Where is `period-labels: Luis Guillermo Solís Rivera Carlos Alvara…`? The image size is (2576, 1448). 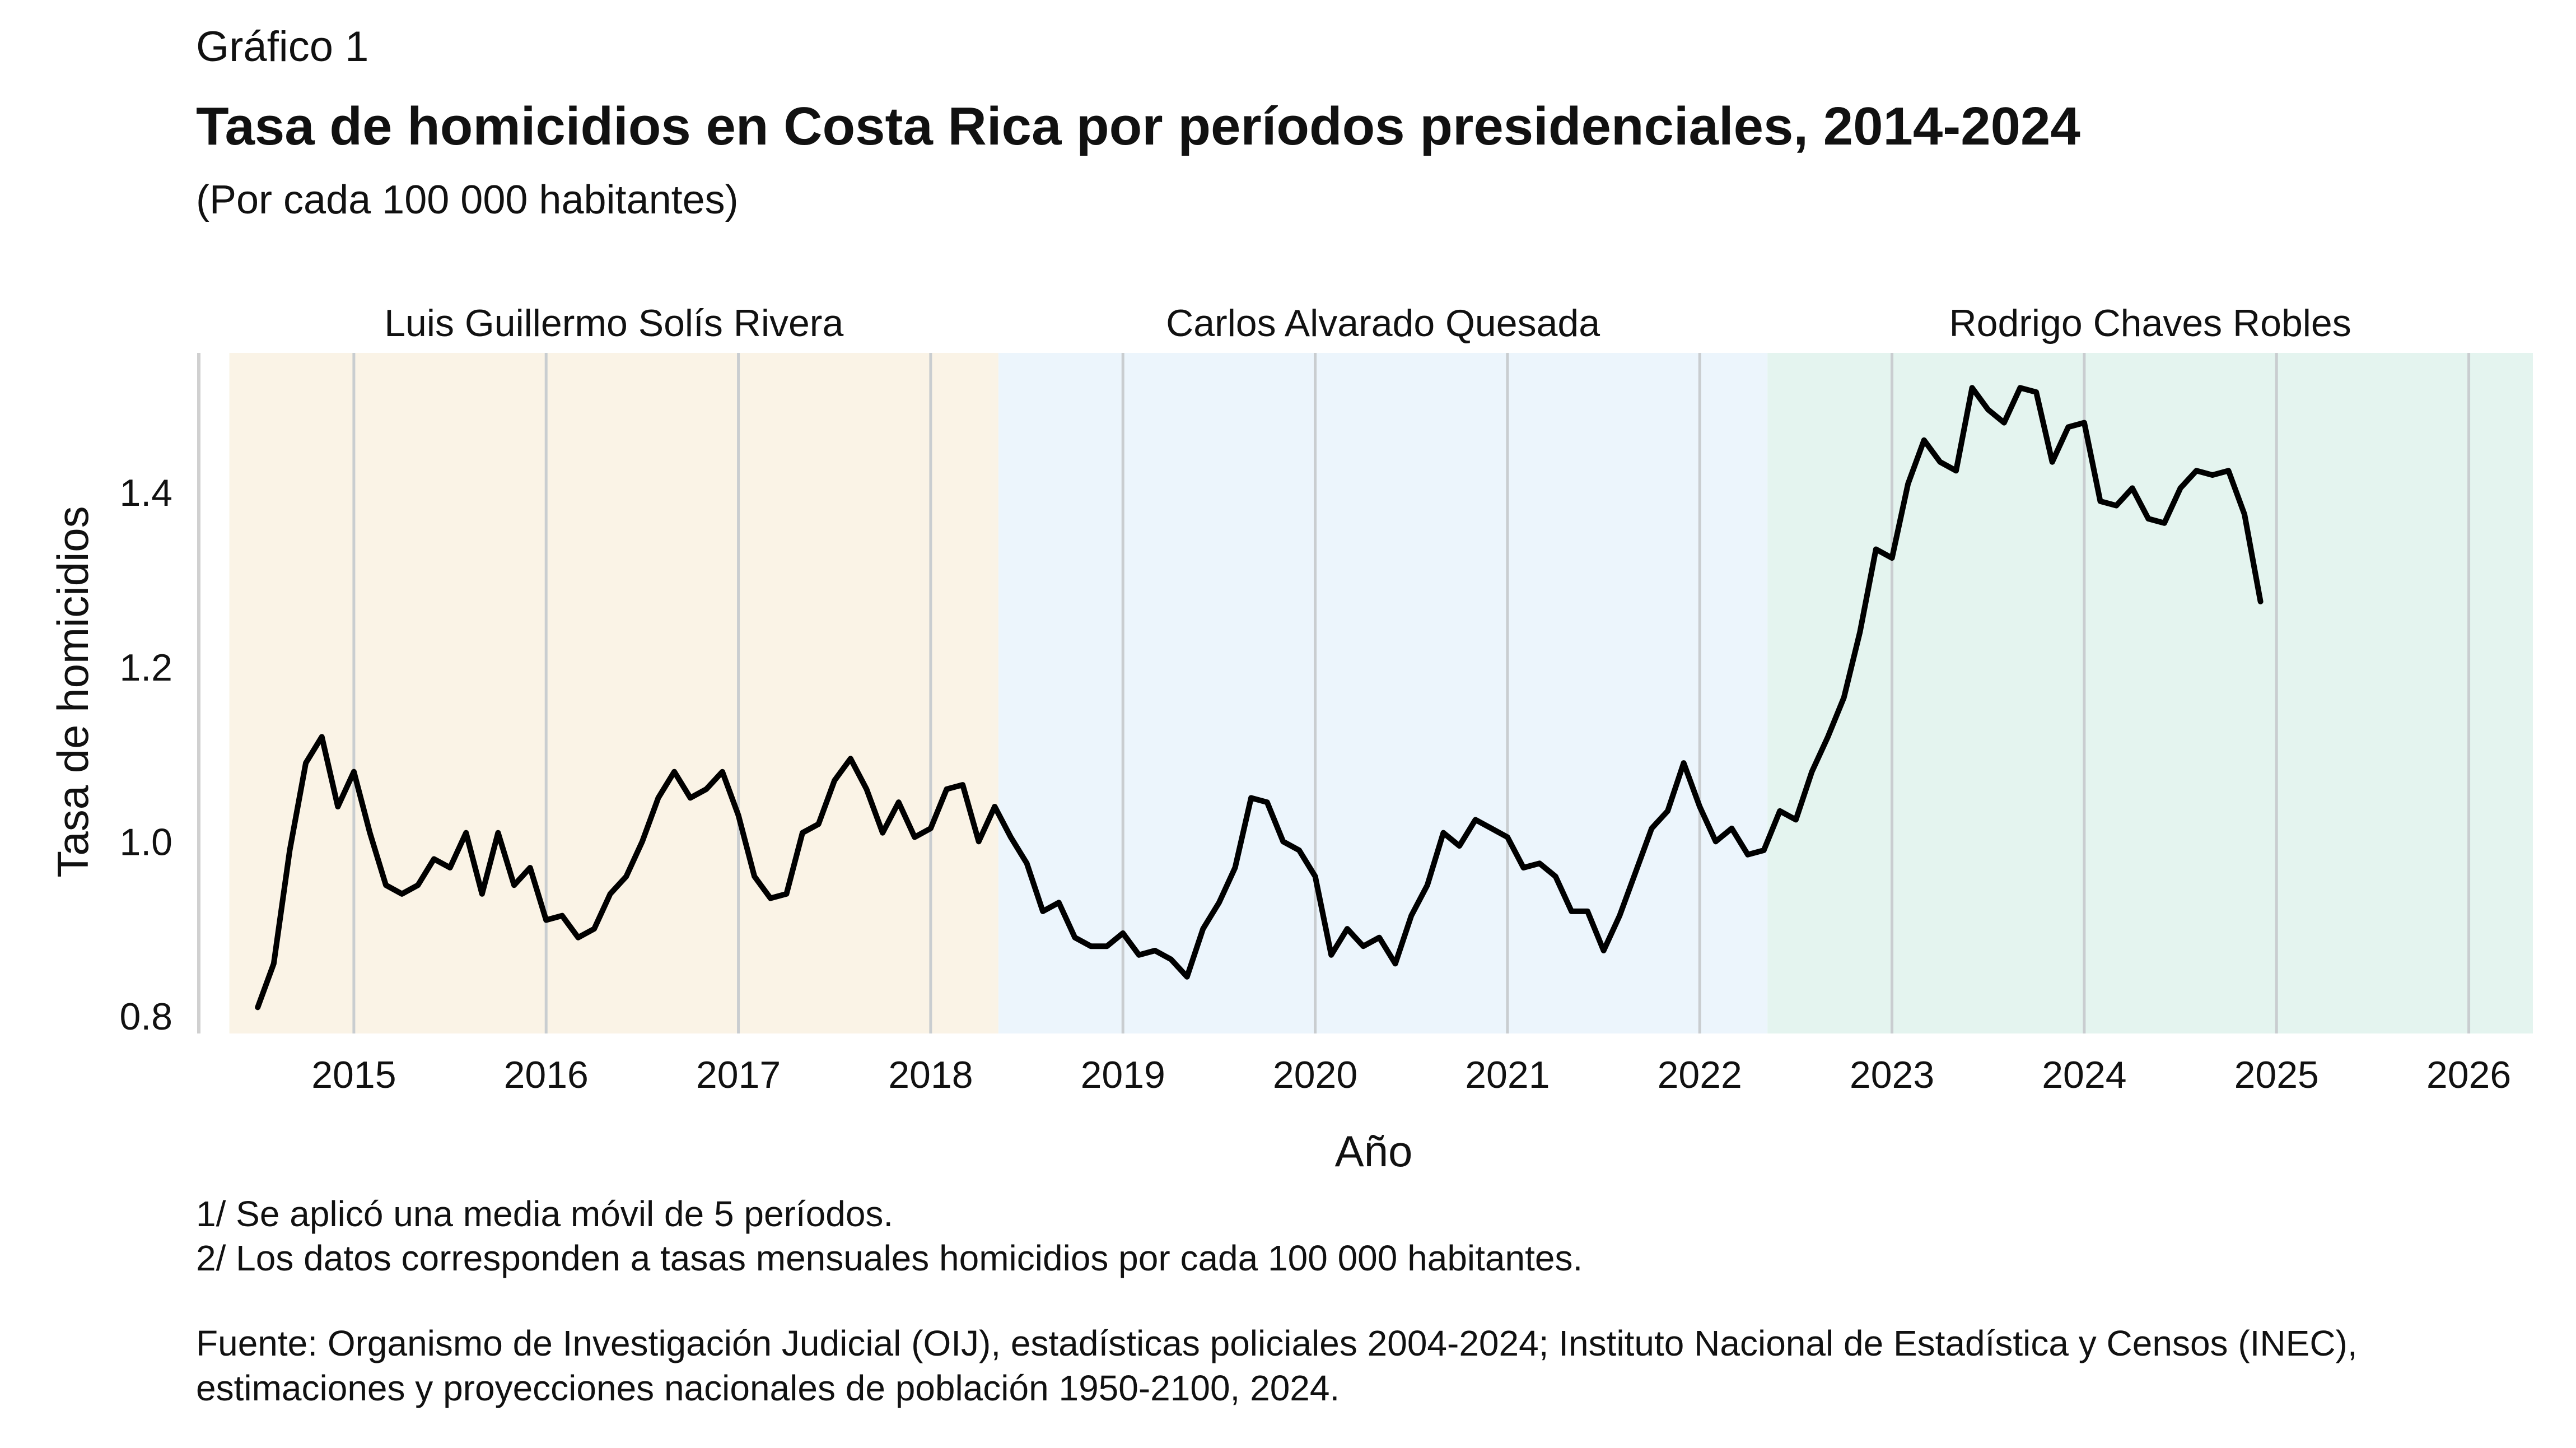
period-labels: Luis Guillermo Solís Rivera Carlos Alvara… is located at coordinates (1368, 323).